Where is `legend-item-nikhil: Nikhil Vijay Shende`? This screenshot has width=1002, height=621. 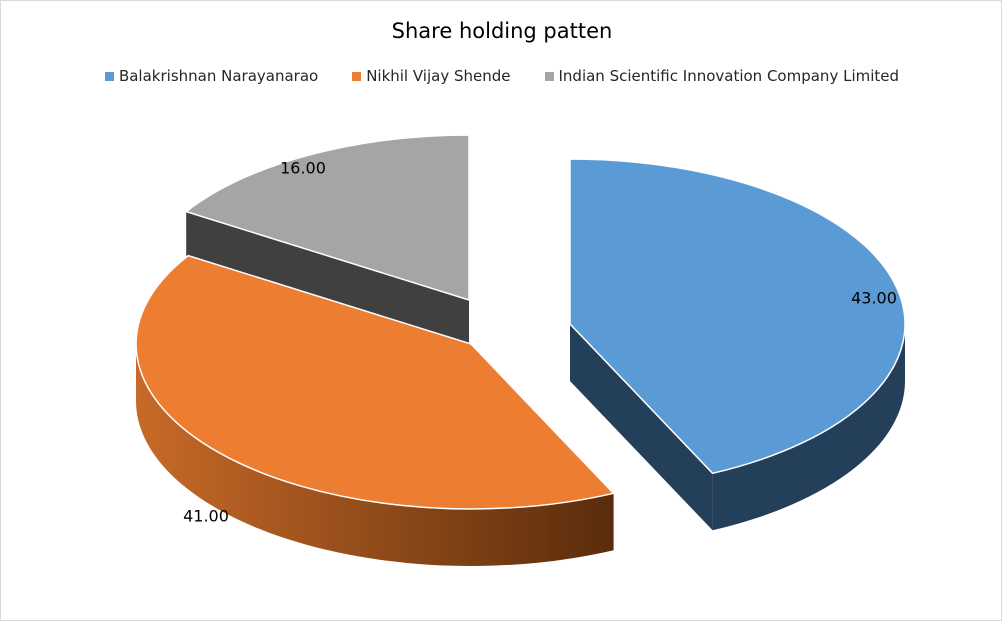
legend-item-nikhil: Nikhil Vijay Shende is located at coordinates (431, 76).